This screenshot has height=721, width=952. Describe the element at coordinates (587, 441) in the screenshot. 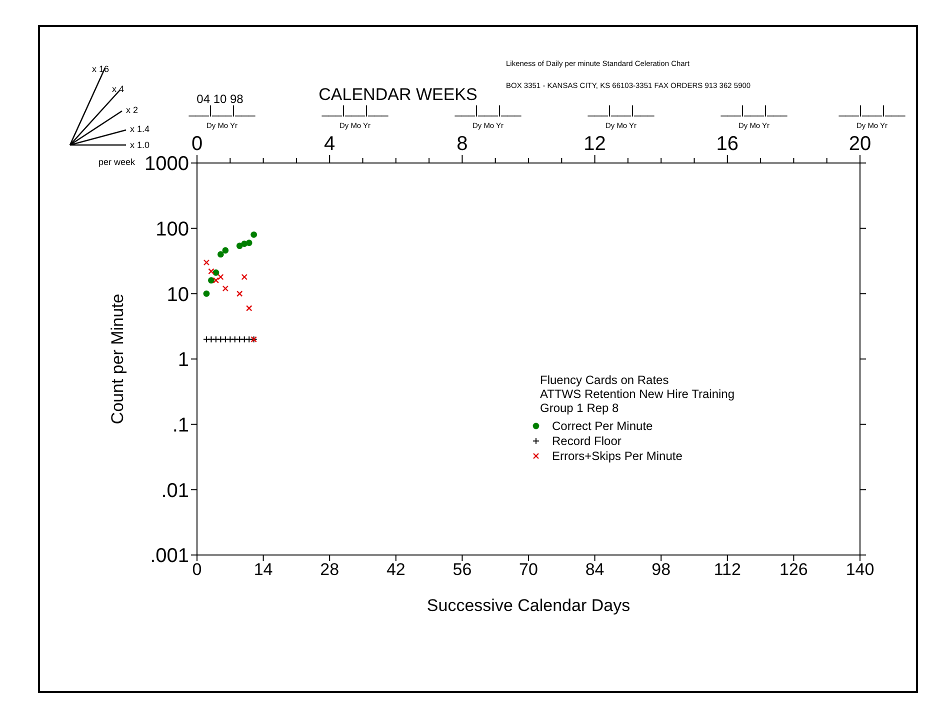

I see `legend-label: Record Floor` at that location.